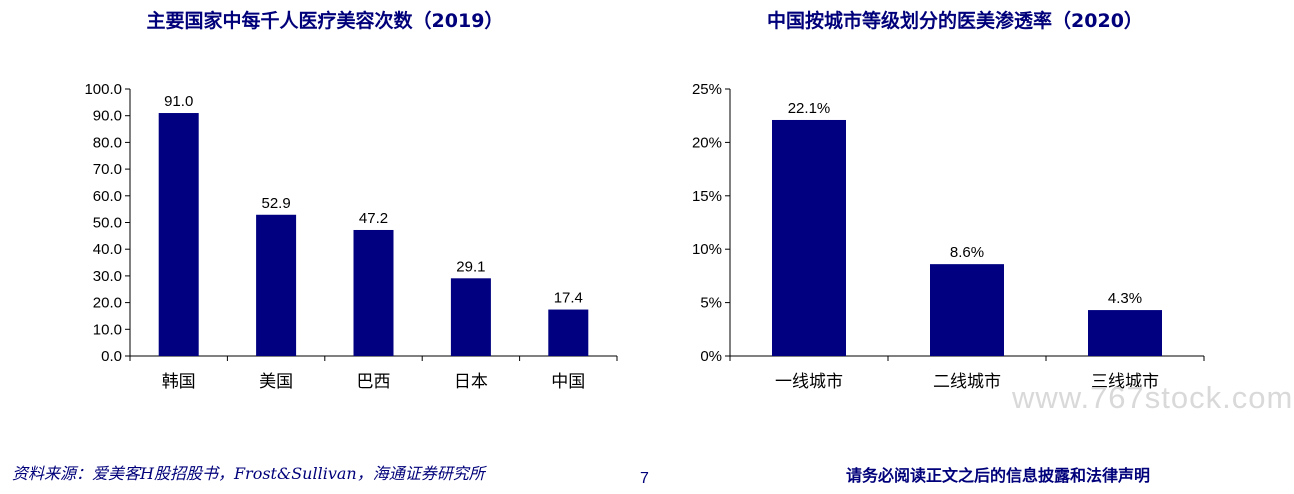  What do you see at coordinates (107, 142) in the screenshot?
I see `chart-1-y-tick-label: 80.0` at bounding box center [107, 142].